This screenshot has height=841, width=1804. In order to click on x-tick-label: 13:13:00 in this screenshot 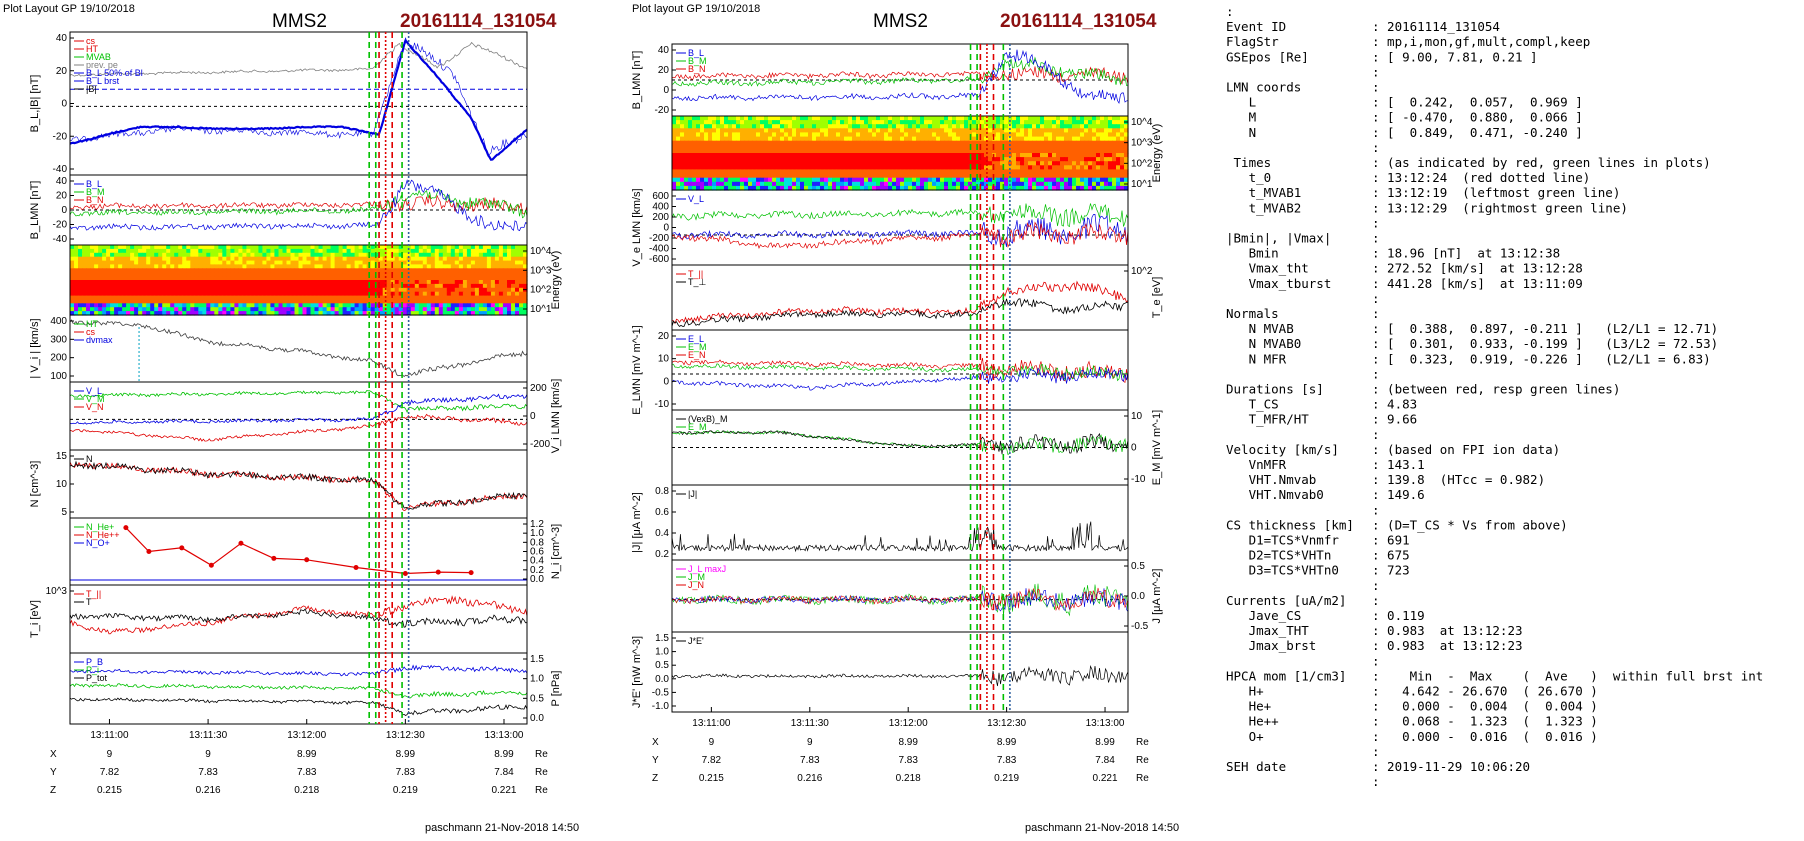, I will do `click(504, 735)`.